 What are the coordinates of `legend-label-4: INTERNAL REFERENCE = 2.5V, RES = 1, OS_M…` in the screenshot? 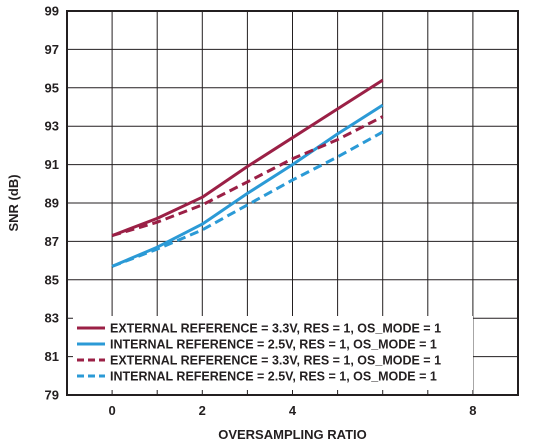 It's located at (273, 377).